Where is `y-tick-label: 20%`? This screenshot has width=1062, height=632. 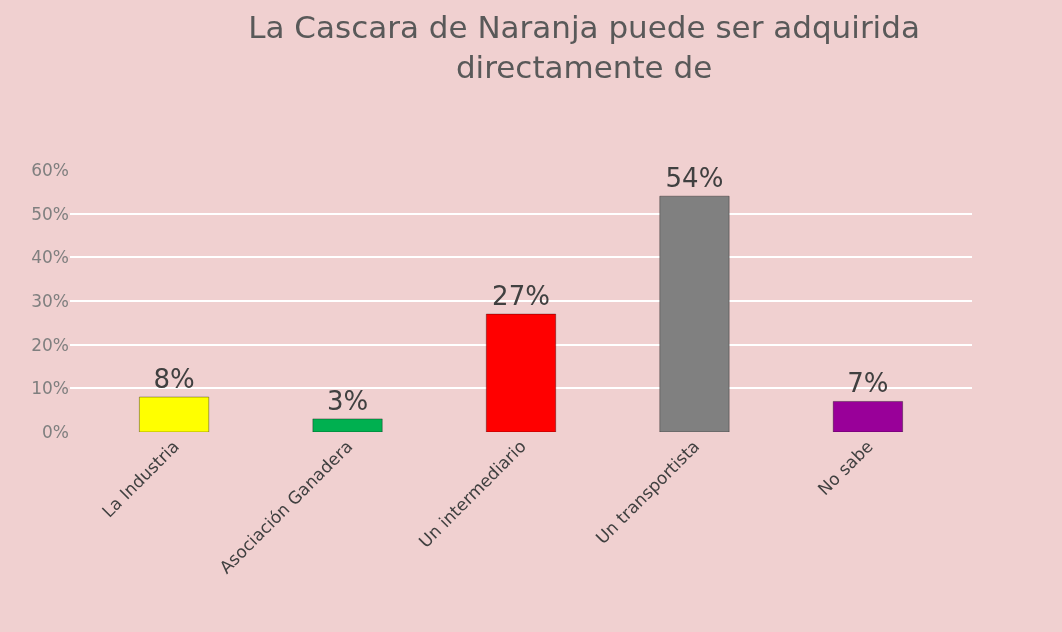 y-tick-label: 20% is located at coordinates (50, 344).